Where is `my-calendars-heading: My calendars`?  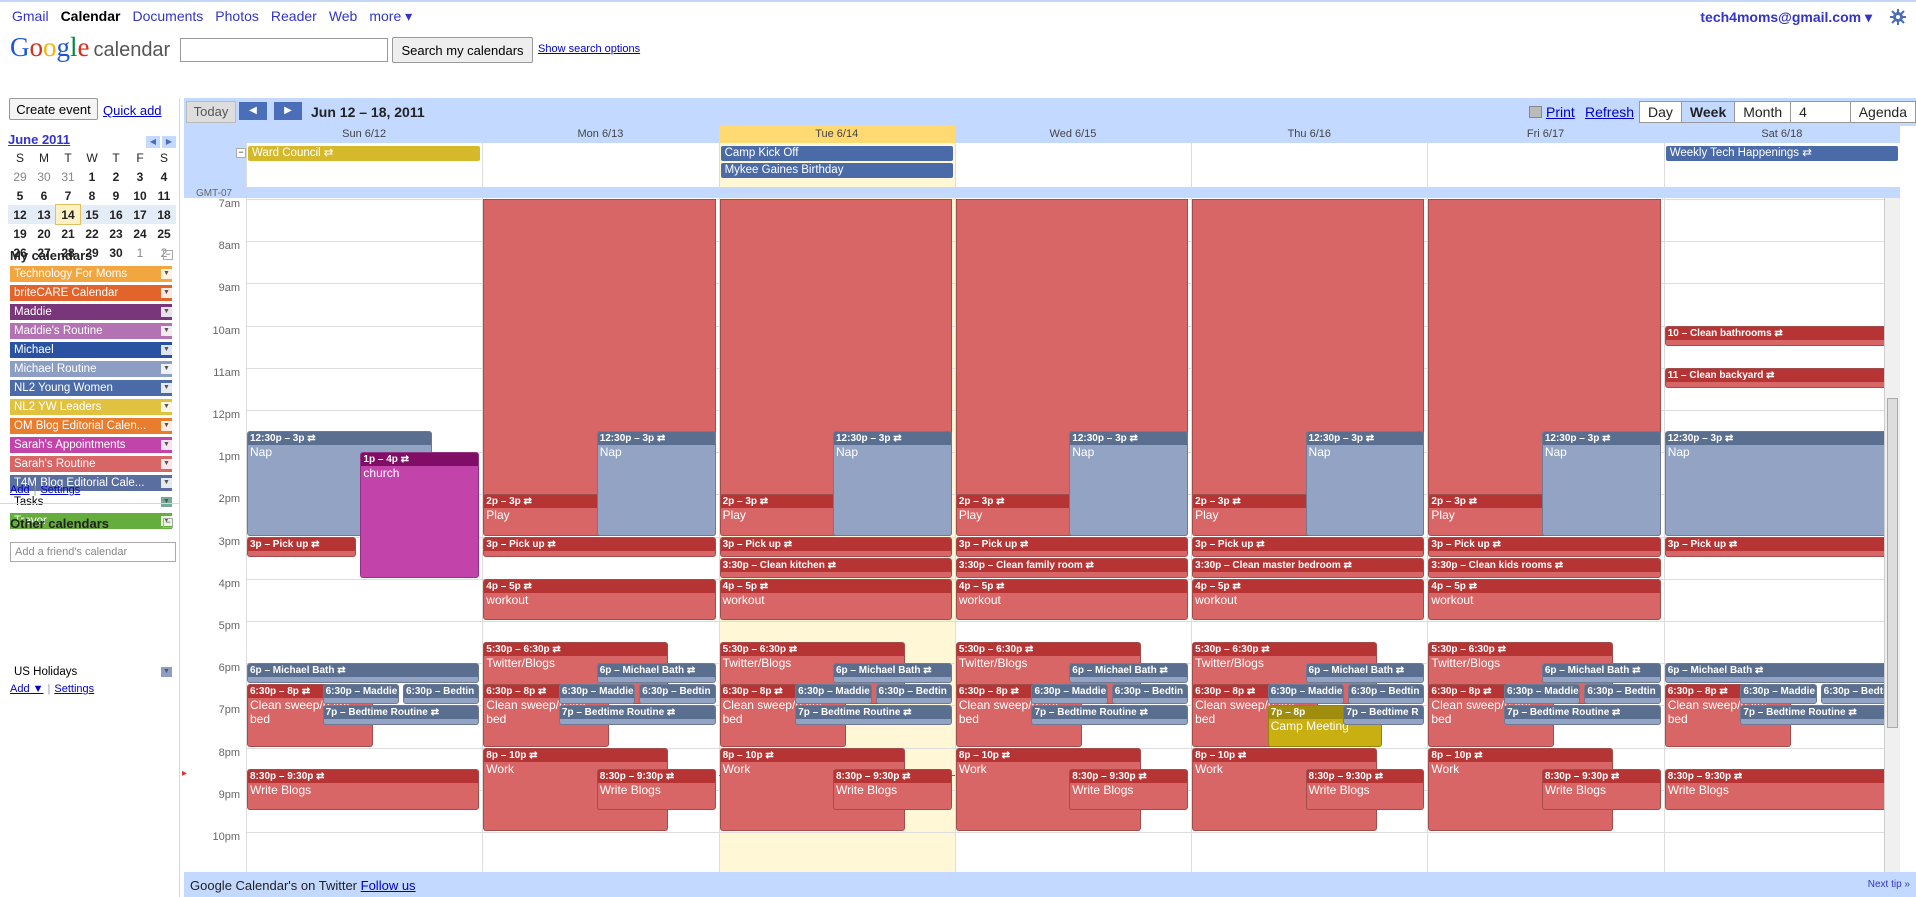 my-calendars-heading: My calendars is located at coordinates (51, 255).